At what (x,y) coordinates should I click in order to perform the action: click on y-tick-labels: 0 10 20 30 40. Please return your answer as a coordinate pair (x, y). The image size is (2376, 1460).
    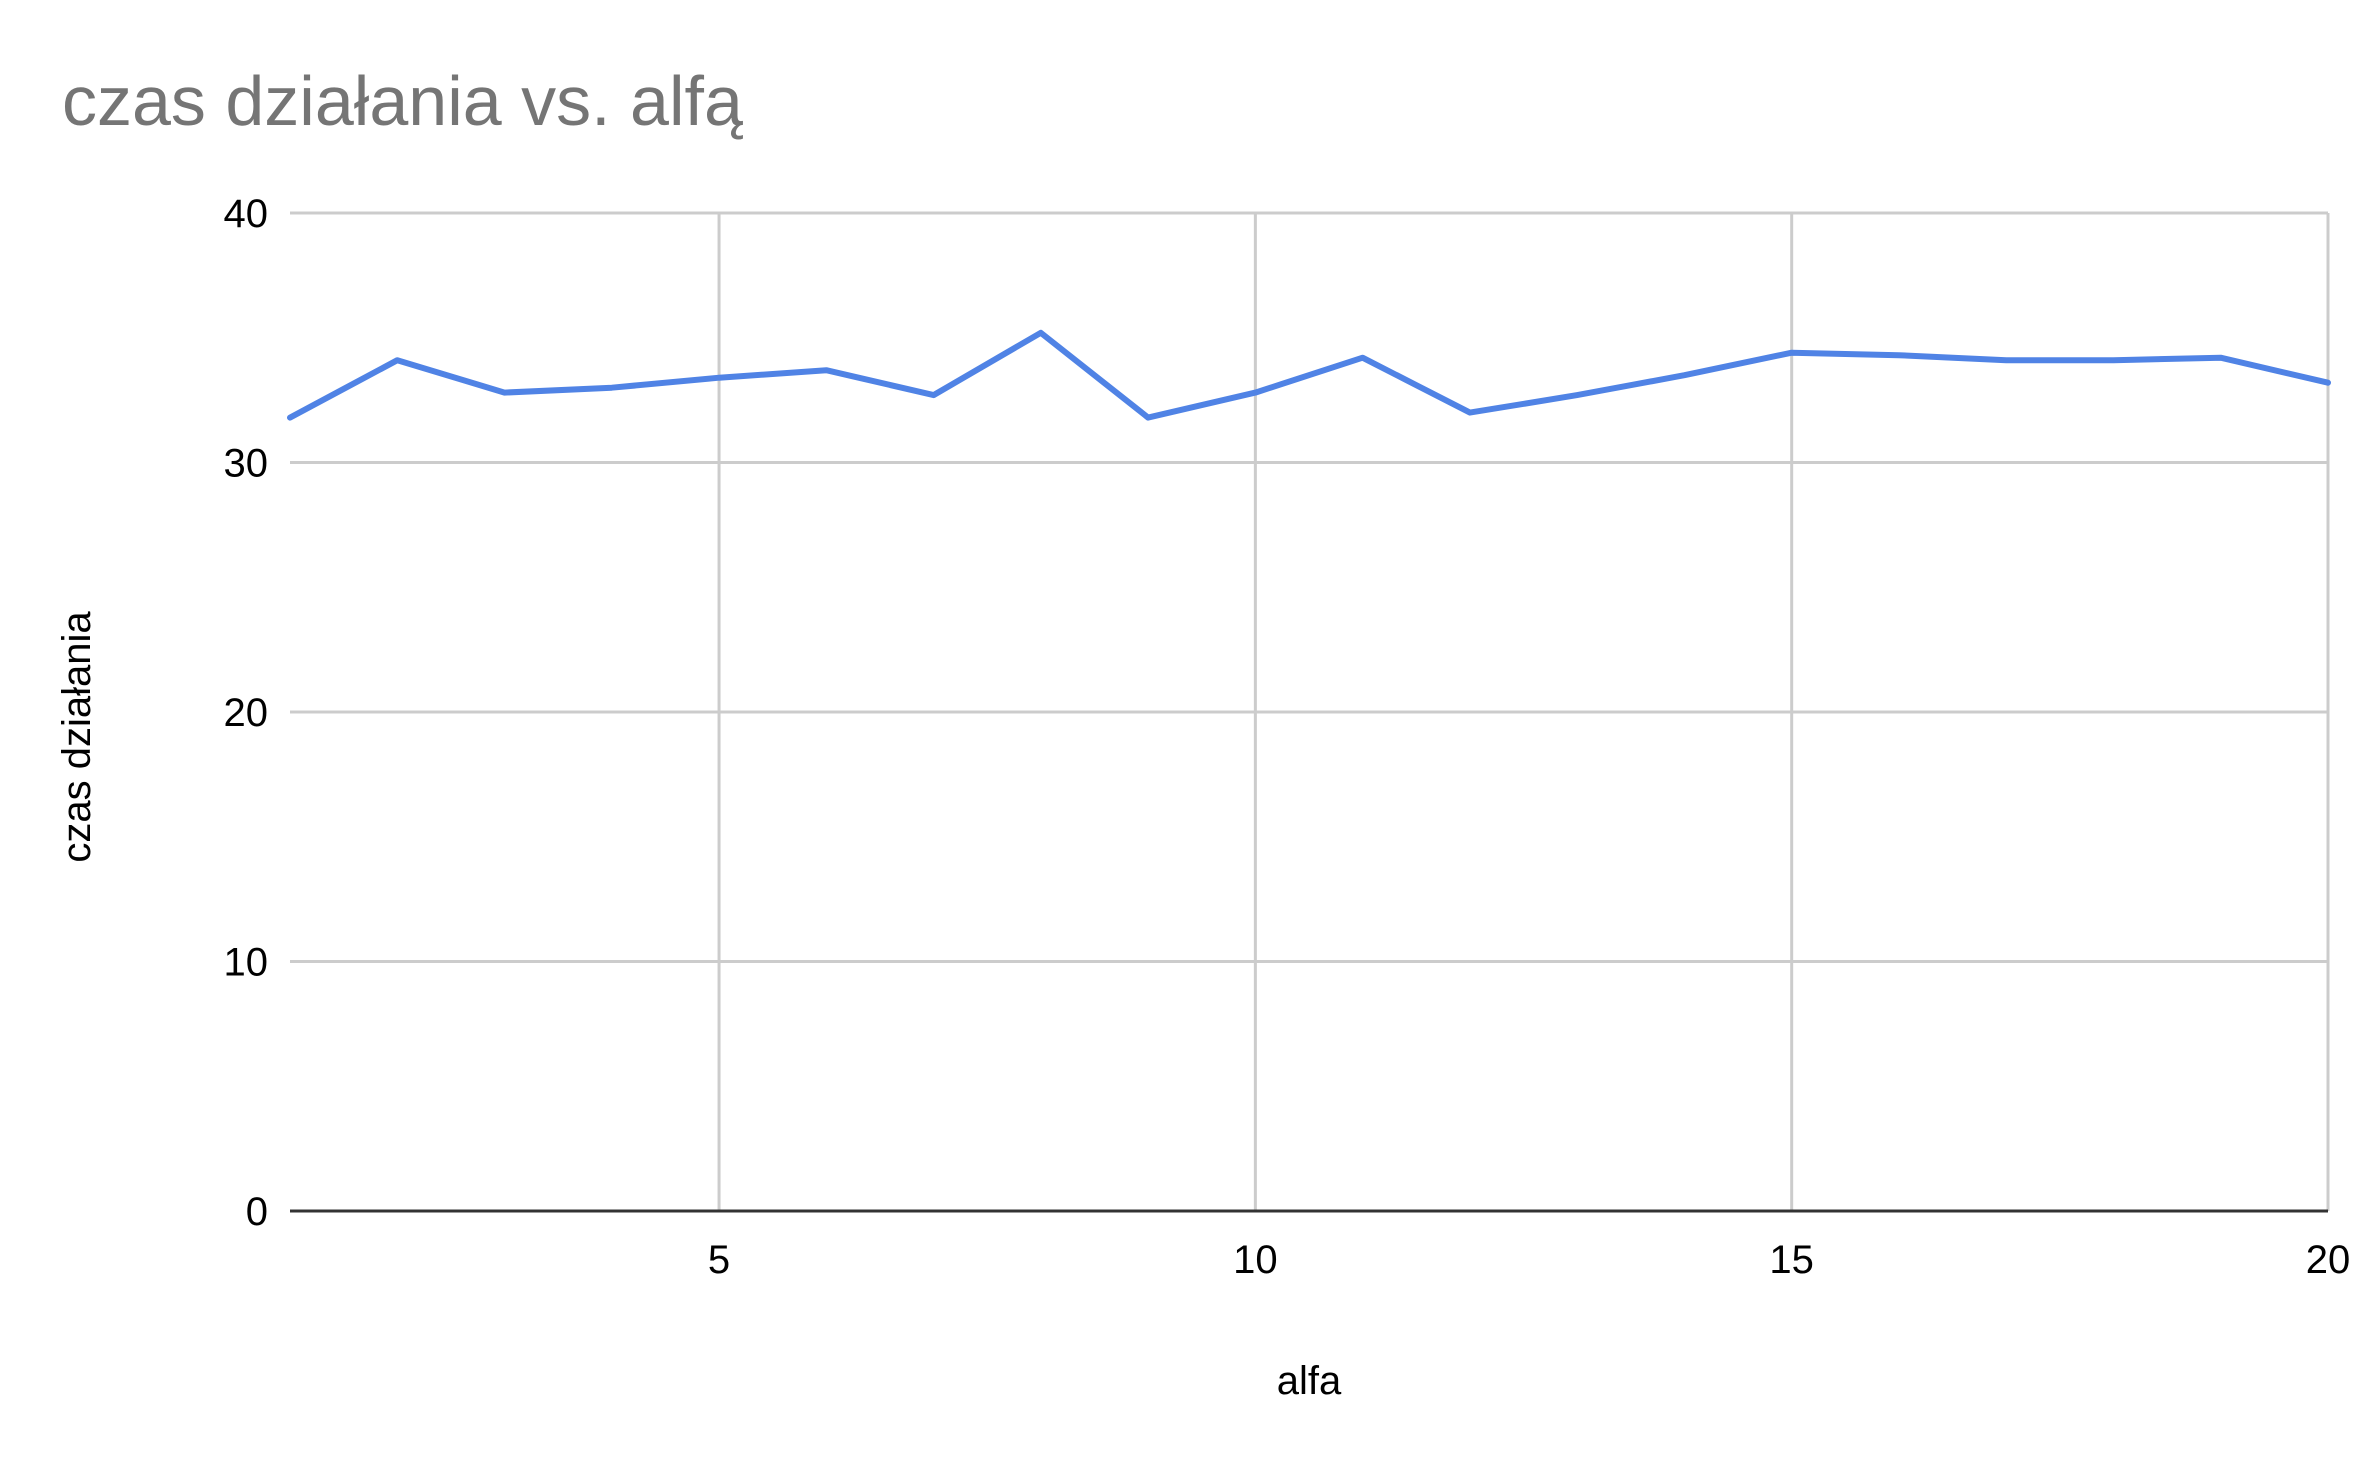
    Looking at the image, I should click on (246, 713).